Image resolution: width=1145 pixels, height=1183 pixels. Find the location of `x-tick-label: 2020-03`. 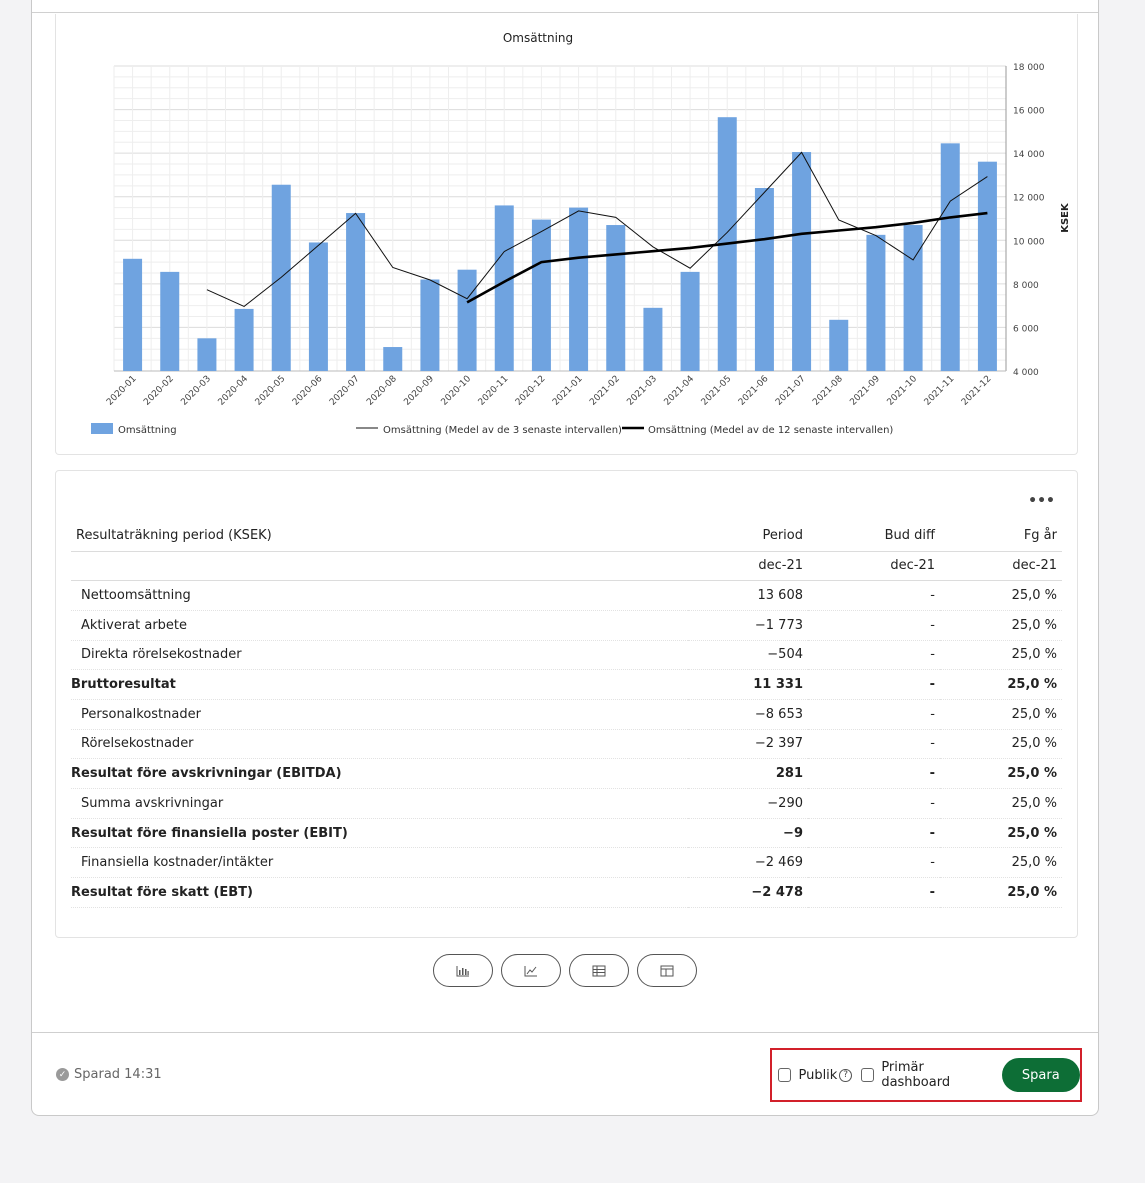

x-tick-label: 2020-03 is located at coordinates (196, 391).